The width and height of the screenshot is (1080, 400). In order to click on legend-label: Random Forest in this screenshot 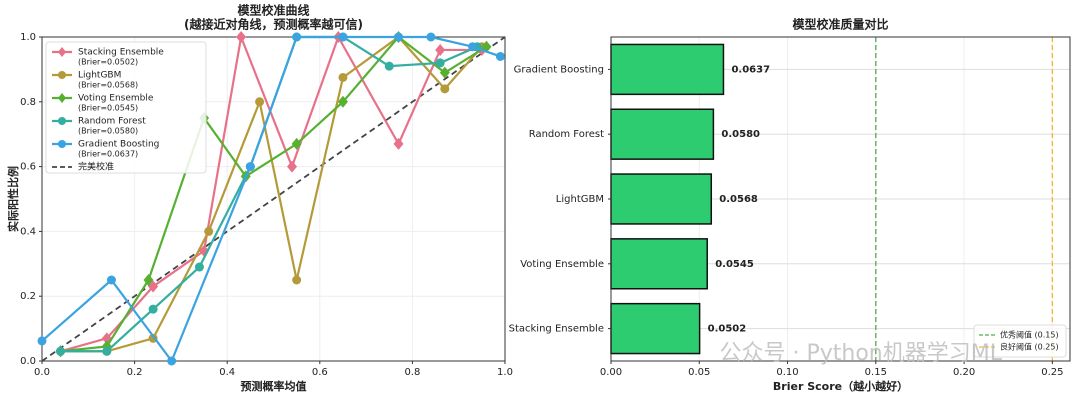, I will do `click(112, 122)`.